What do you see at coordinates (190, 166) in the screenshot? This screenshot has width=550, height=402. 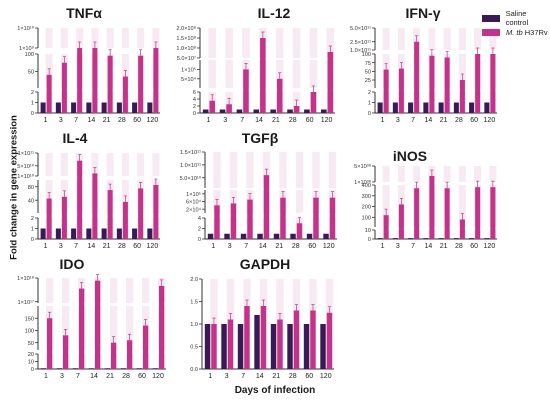 I see `y-tick-label: 1.0×10¹¹` at bounding box center [190, 166].